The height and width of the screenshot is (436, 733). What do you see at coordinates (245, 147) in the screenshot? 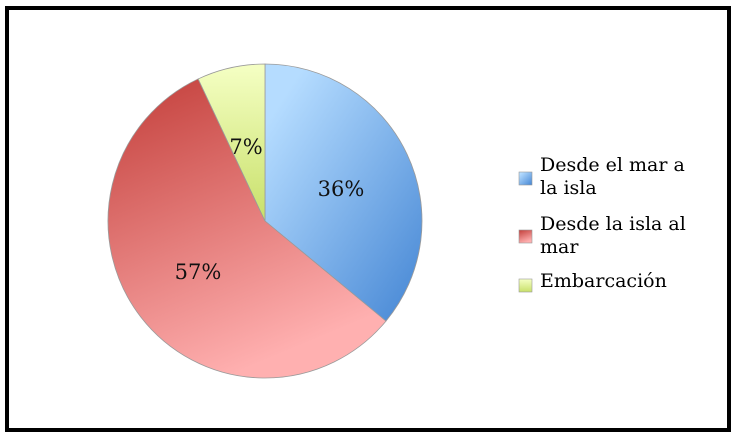
I see `data-label-embarcacion: 7%` at bounding box center [245, 147].